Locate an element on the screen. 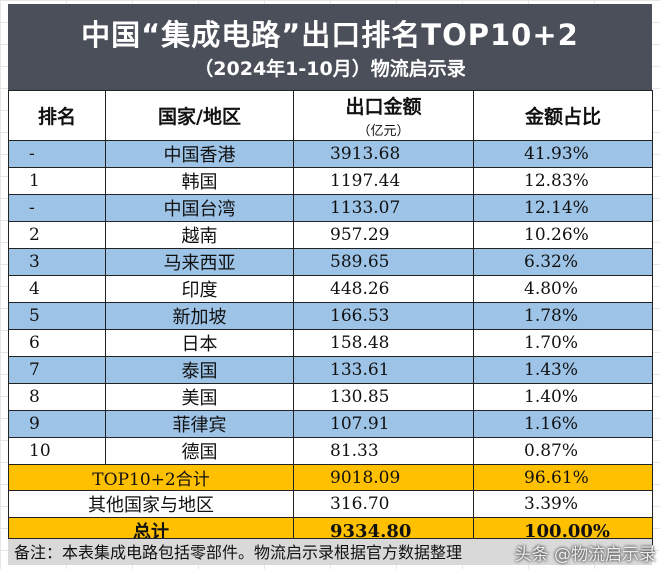  subtotal-amount: 9018.09 is located at coordinates (383, 477).